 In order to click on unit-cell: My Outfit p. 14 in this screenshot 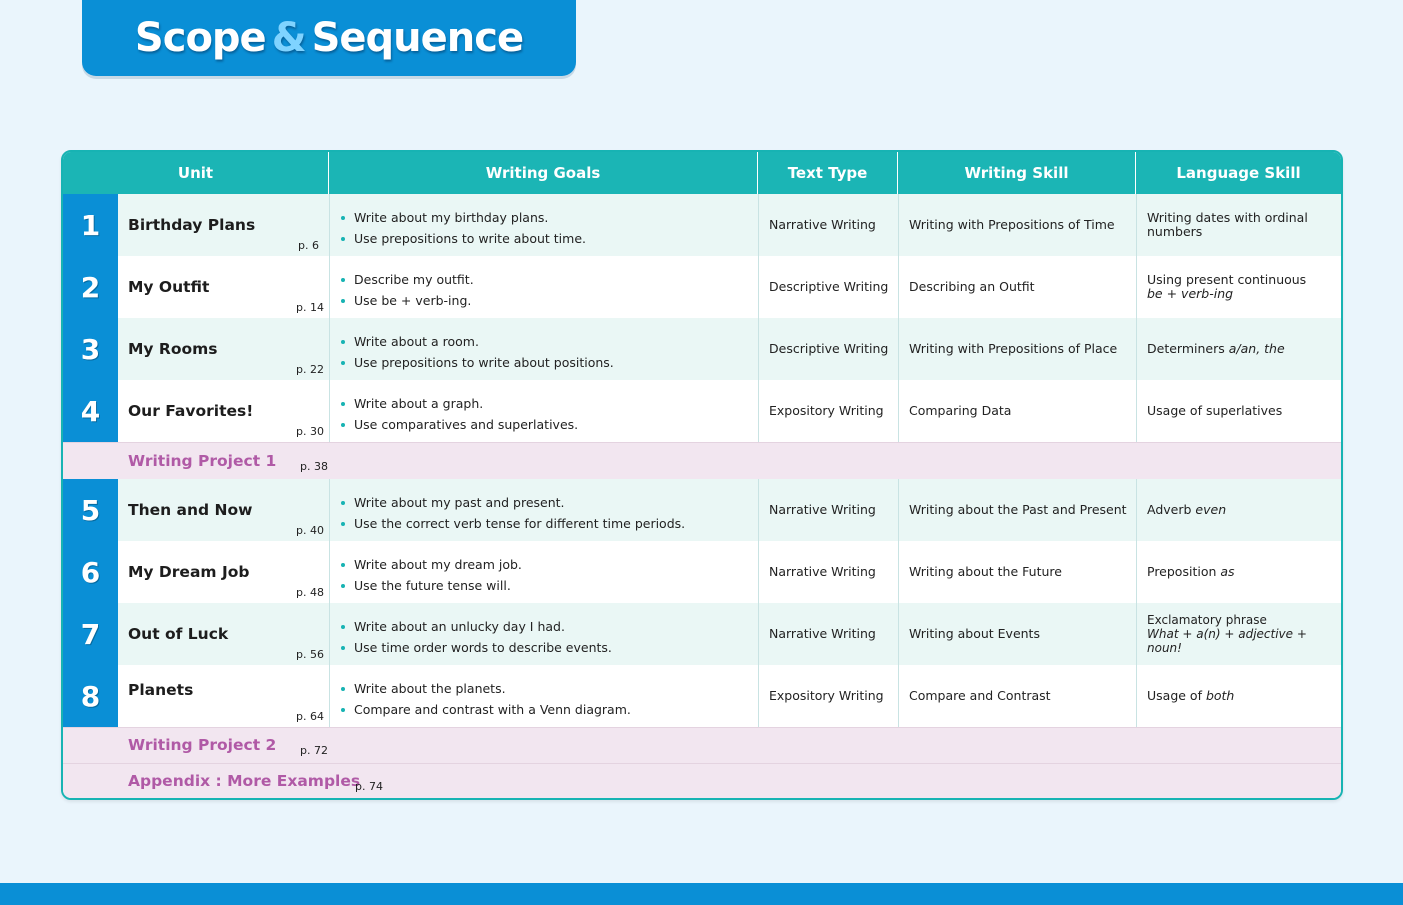, I will do `click(223, 287)`.